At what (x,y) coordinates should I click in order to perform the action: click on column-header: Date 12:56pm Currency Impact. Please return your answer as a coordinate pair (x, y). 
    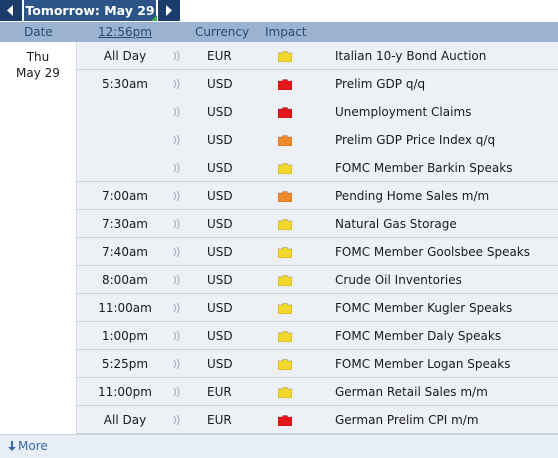
    Looking at the image, I should click on (279, 32).